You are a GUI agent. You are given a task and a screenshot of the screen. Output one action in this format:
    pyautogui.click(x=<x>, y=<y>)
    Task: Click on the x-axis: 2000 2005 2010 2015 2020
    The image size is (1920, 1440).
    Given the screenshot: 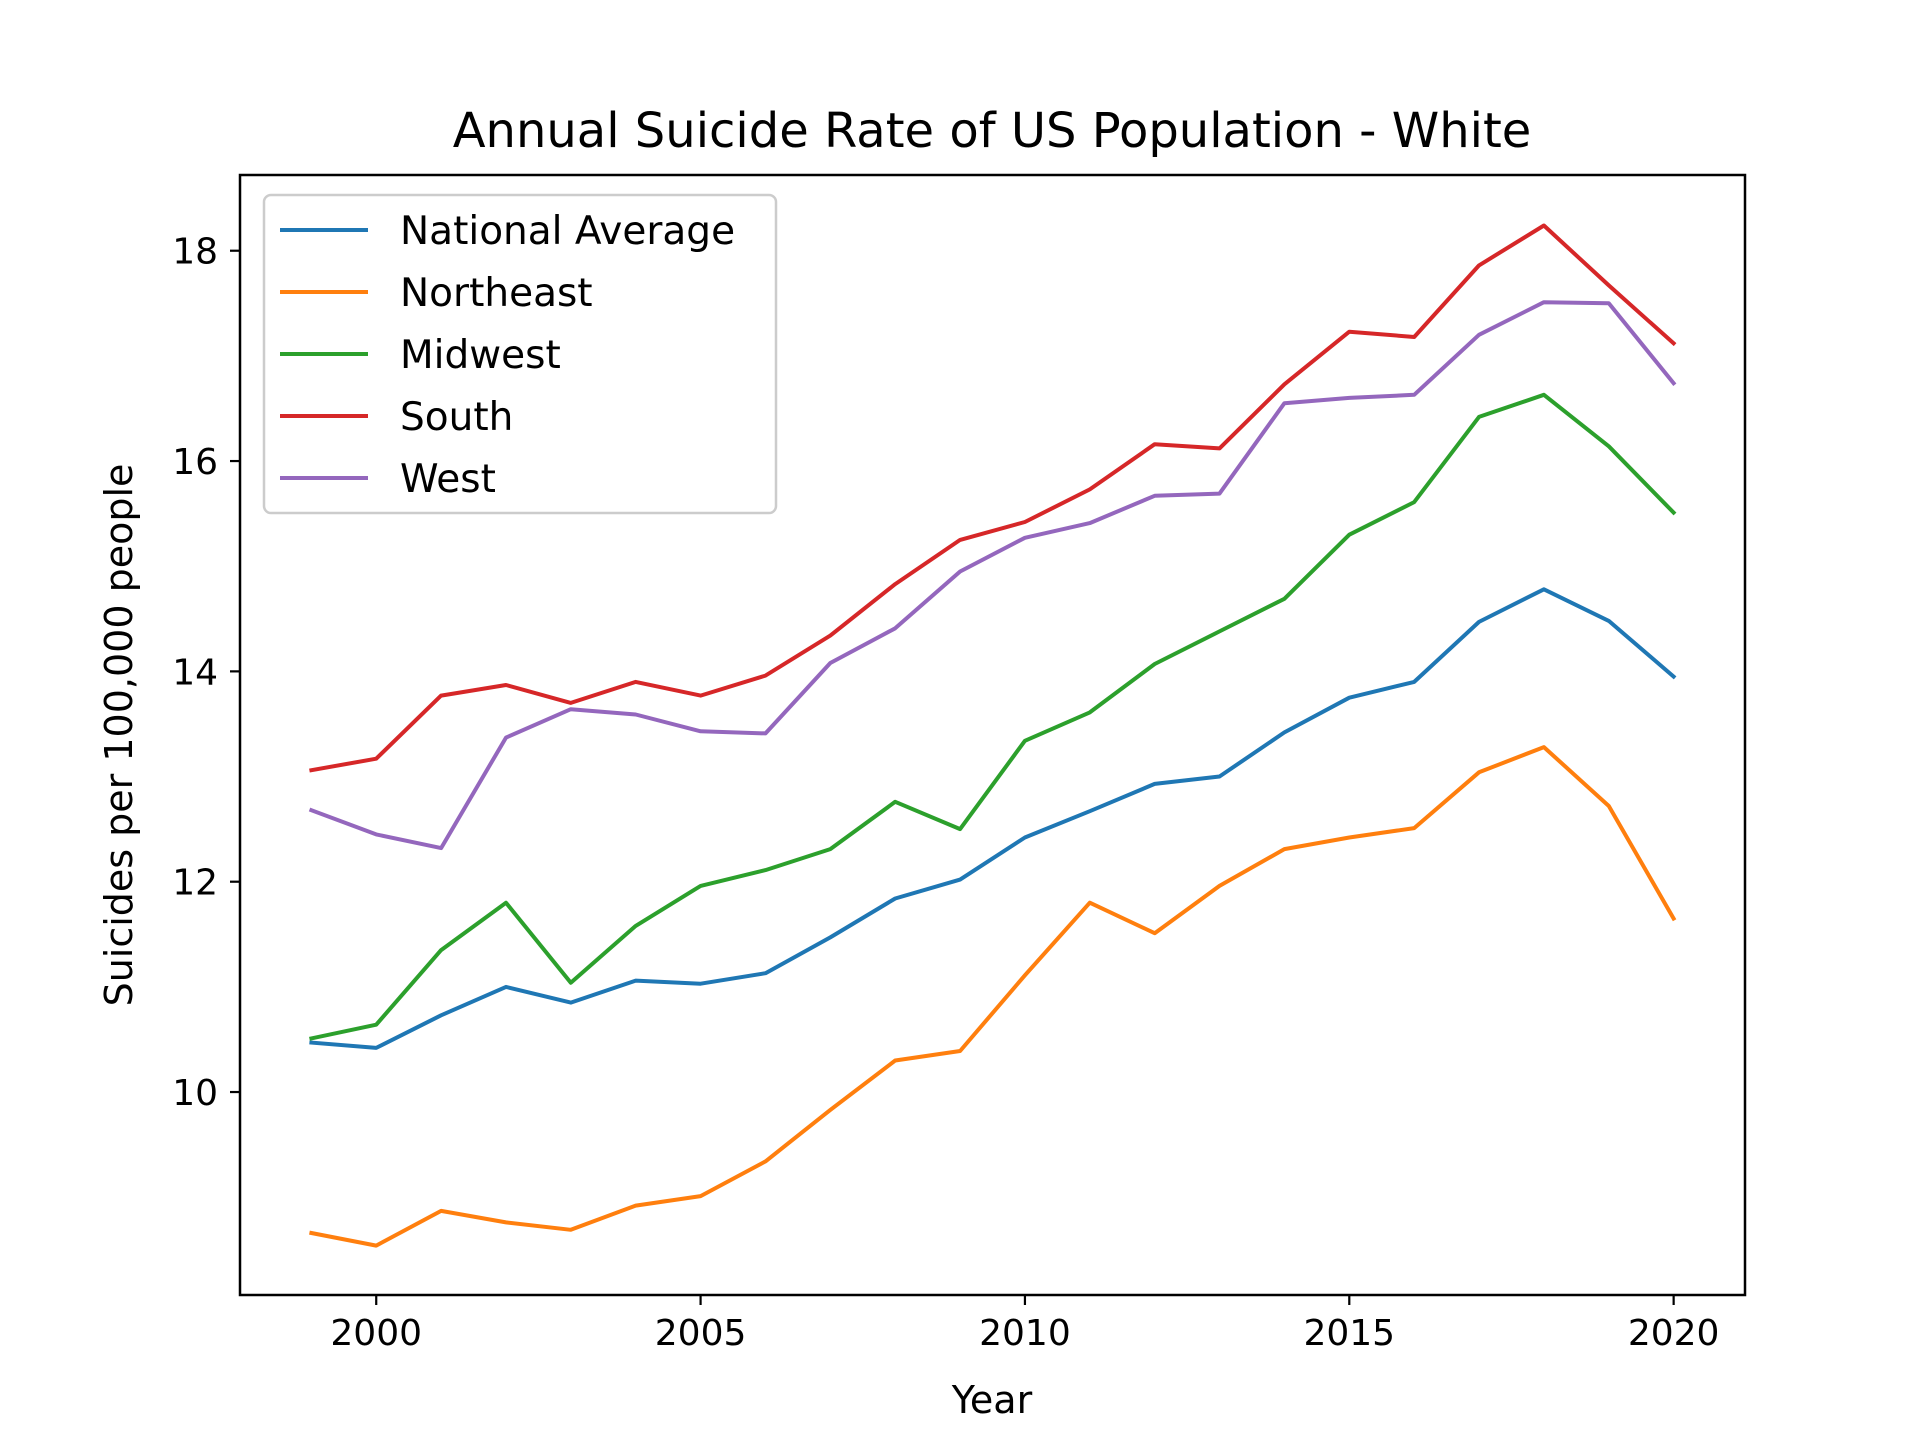 What is the action you would take?
    pyautogui.click(x=1024, y=1324)
    